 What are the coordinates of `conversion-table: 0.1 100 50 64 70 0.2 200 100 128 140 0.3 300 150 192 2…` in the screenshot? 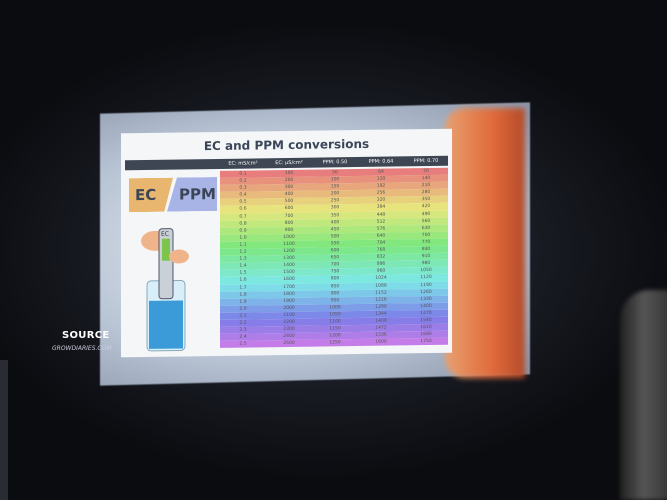 It's located at (334, 258).